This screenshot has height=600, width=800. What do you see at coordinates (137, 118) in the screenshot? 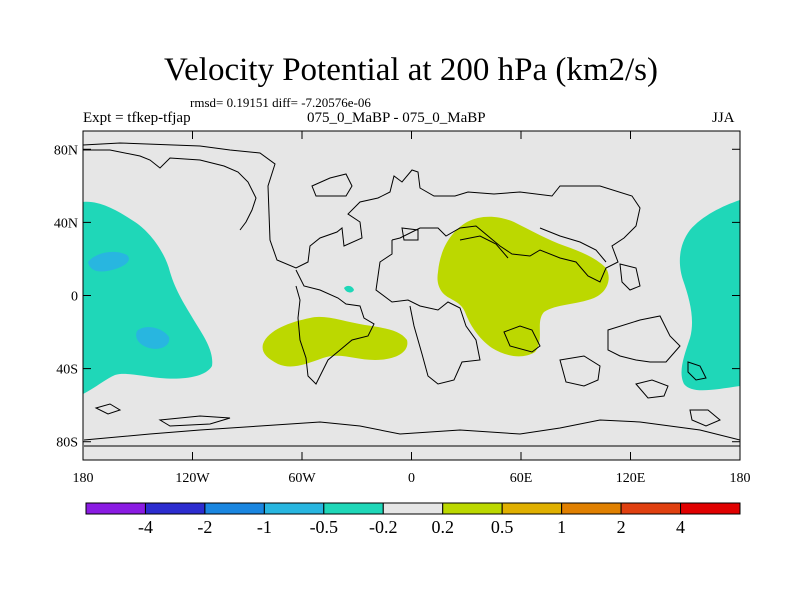
I see `experiment-label: Expt = tfkep-tfjap` at bounding box center [137, 118].